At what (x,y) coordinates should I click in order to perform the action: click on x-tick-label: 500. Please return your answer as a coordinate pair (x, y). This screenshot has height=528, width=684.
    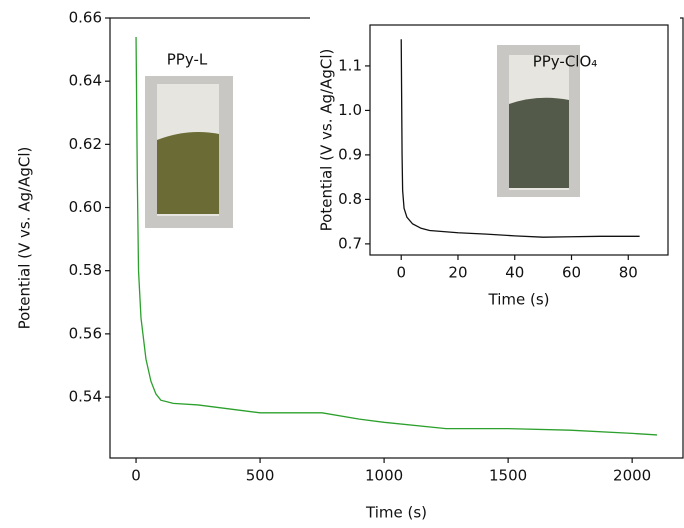
    Looking at the image, I should click on (260, 476).